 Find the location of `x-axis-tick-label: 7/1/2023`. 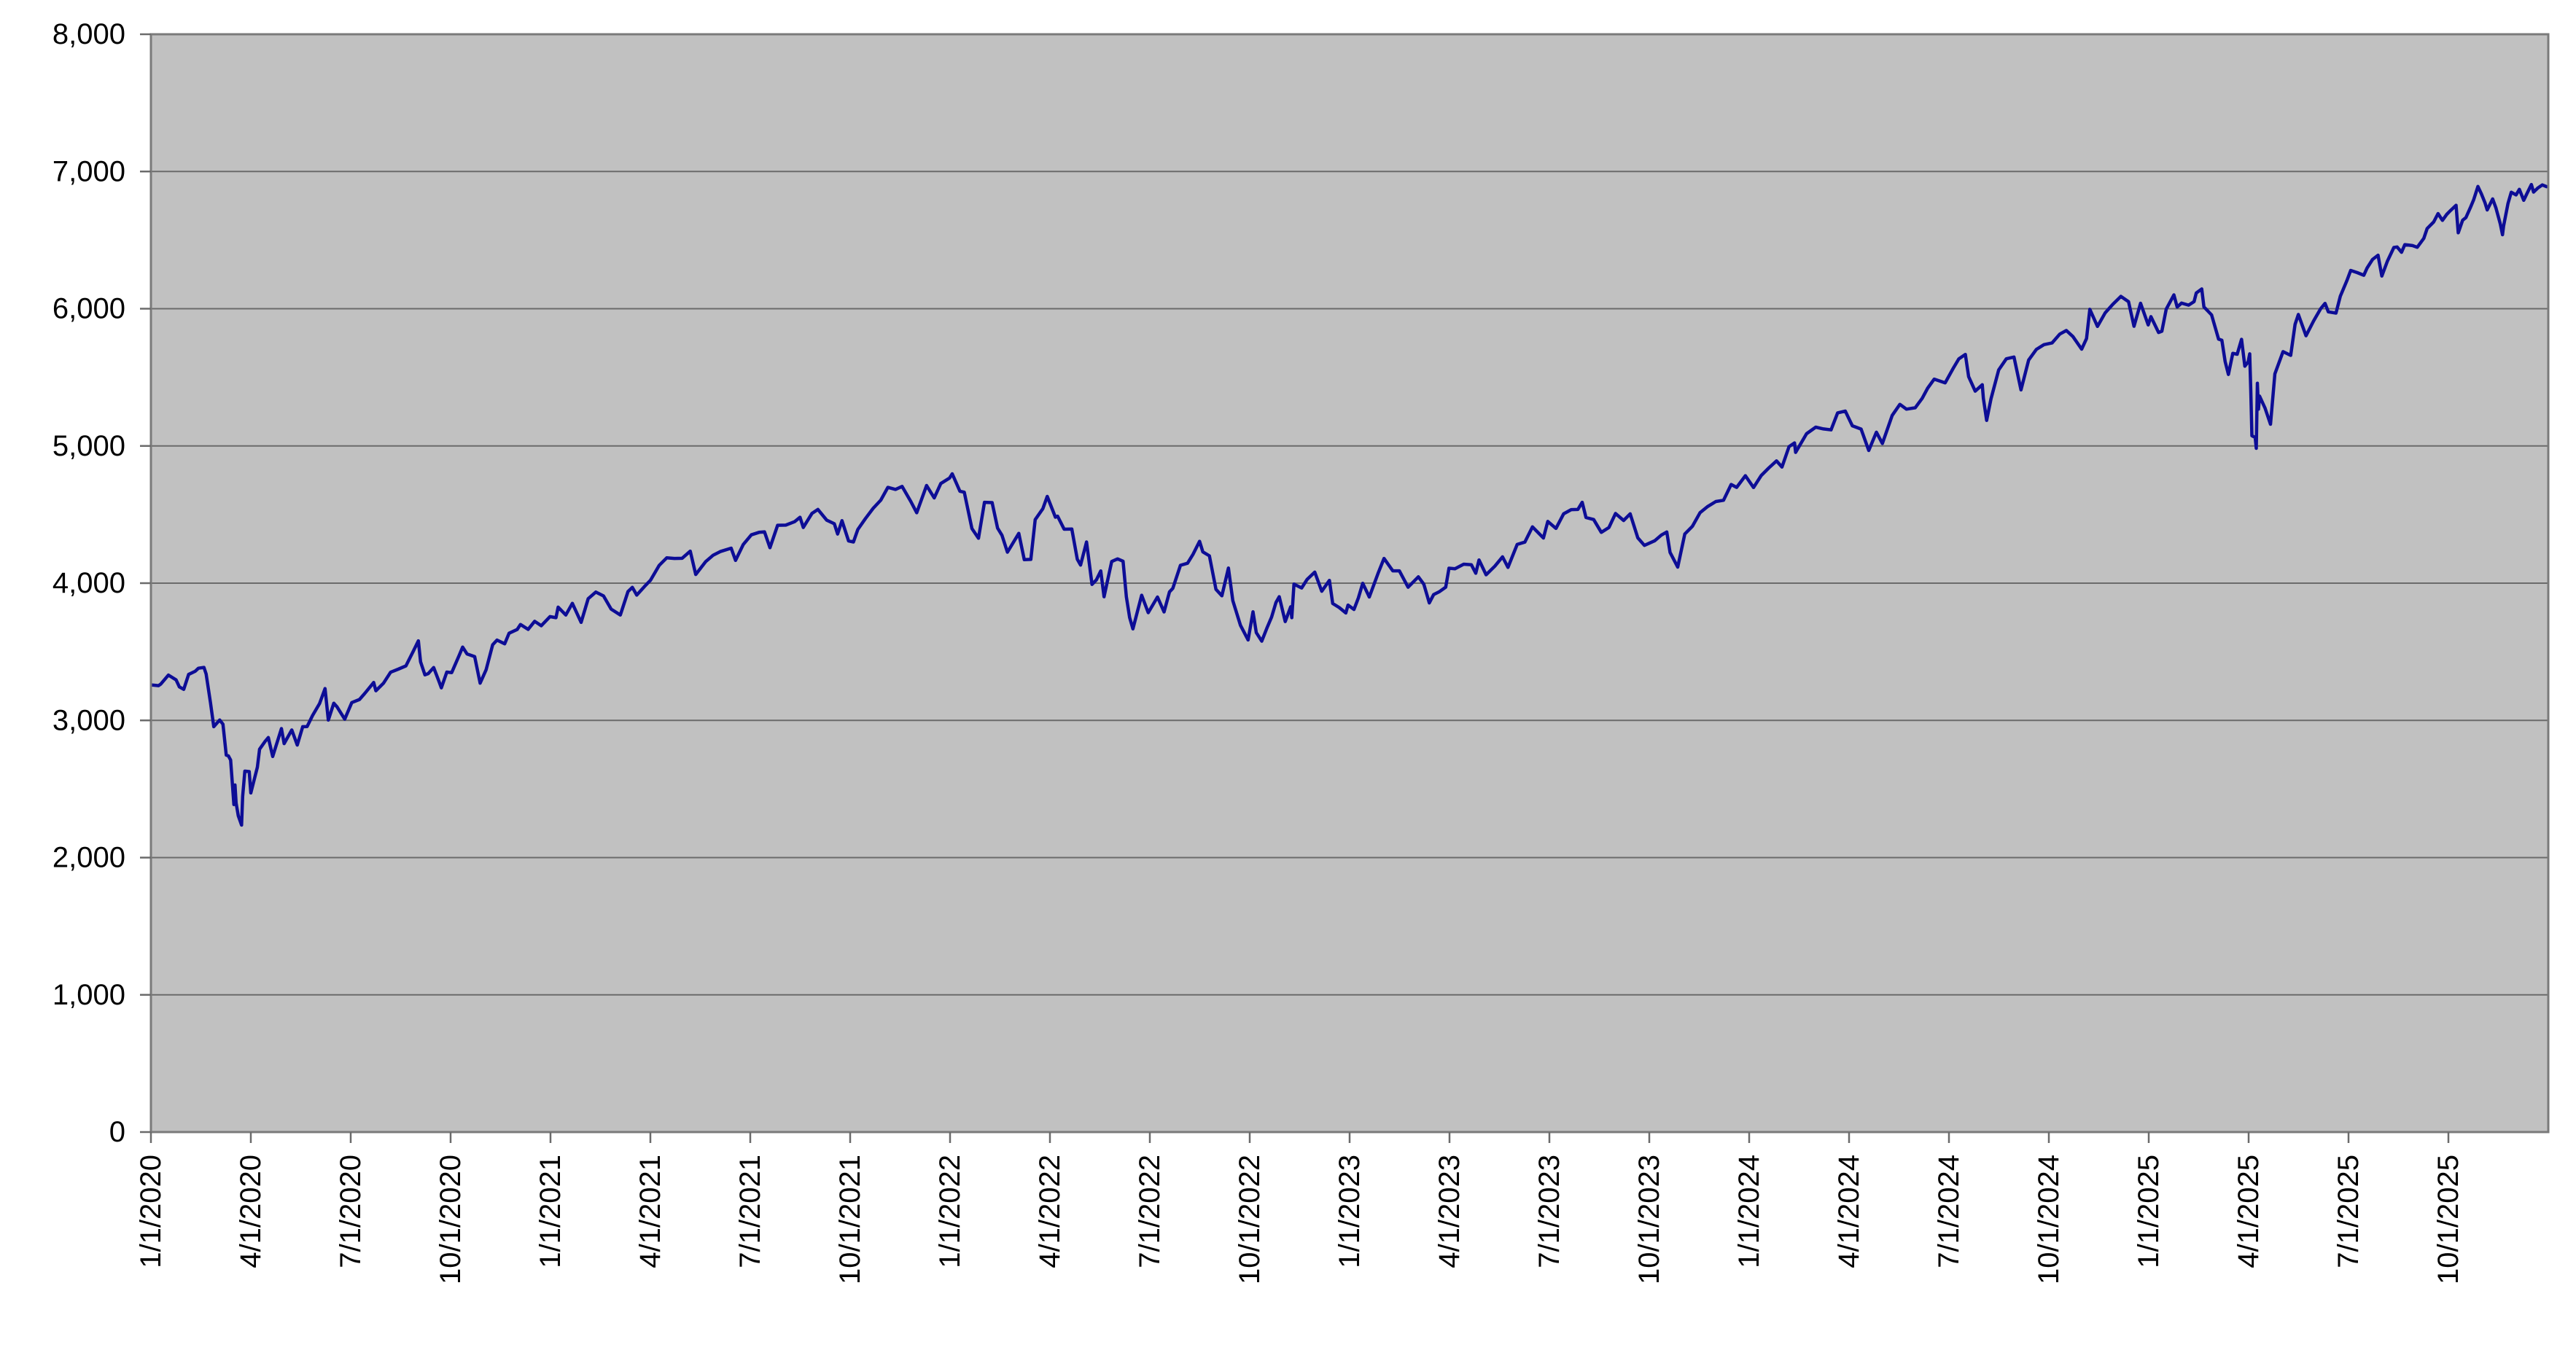

x-axis-tick-label: 7/1/2023 is located at coordinates (1549, 1211).